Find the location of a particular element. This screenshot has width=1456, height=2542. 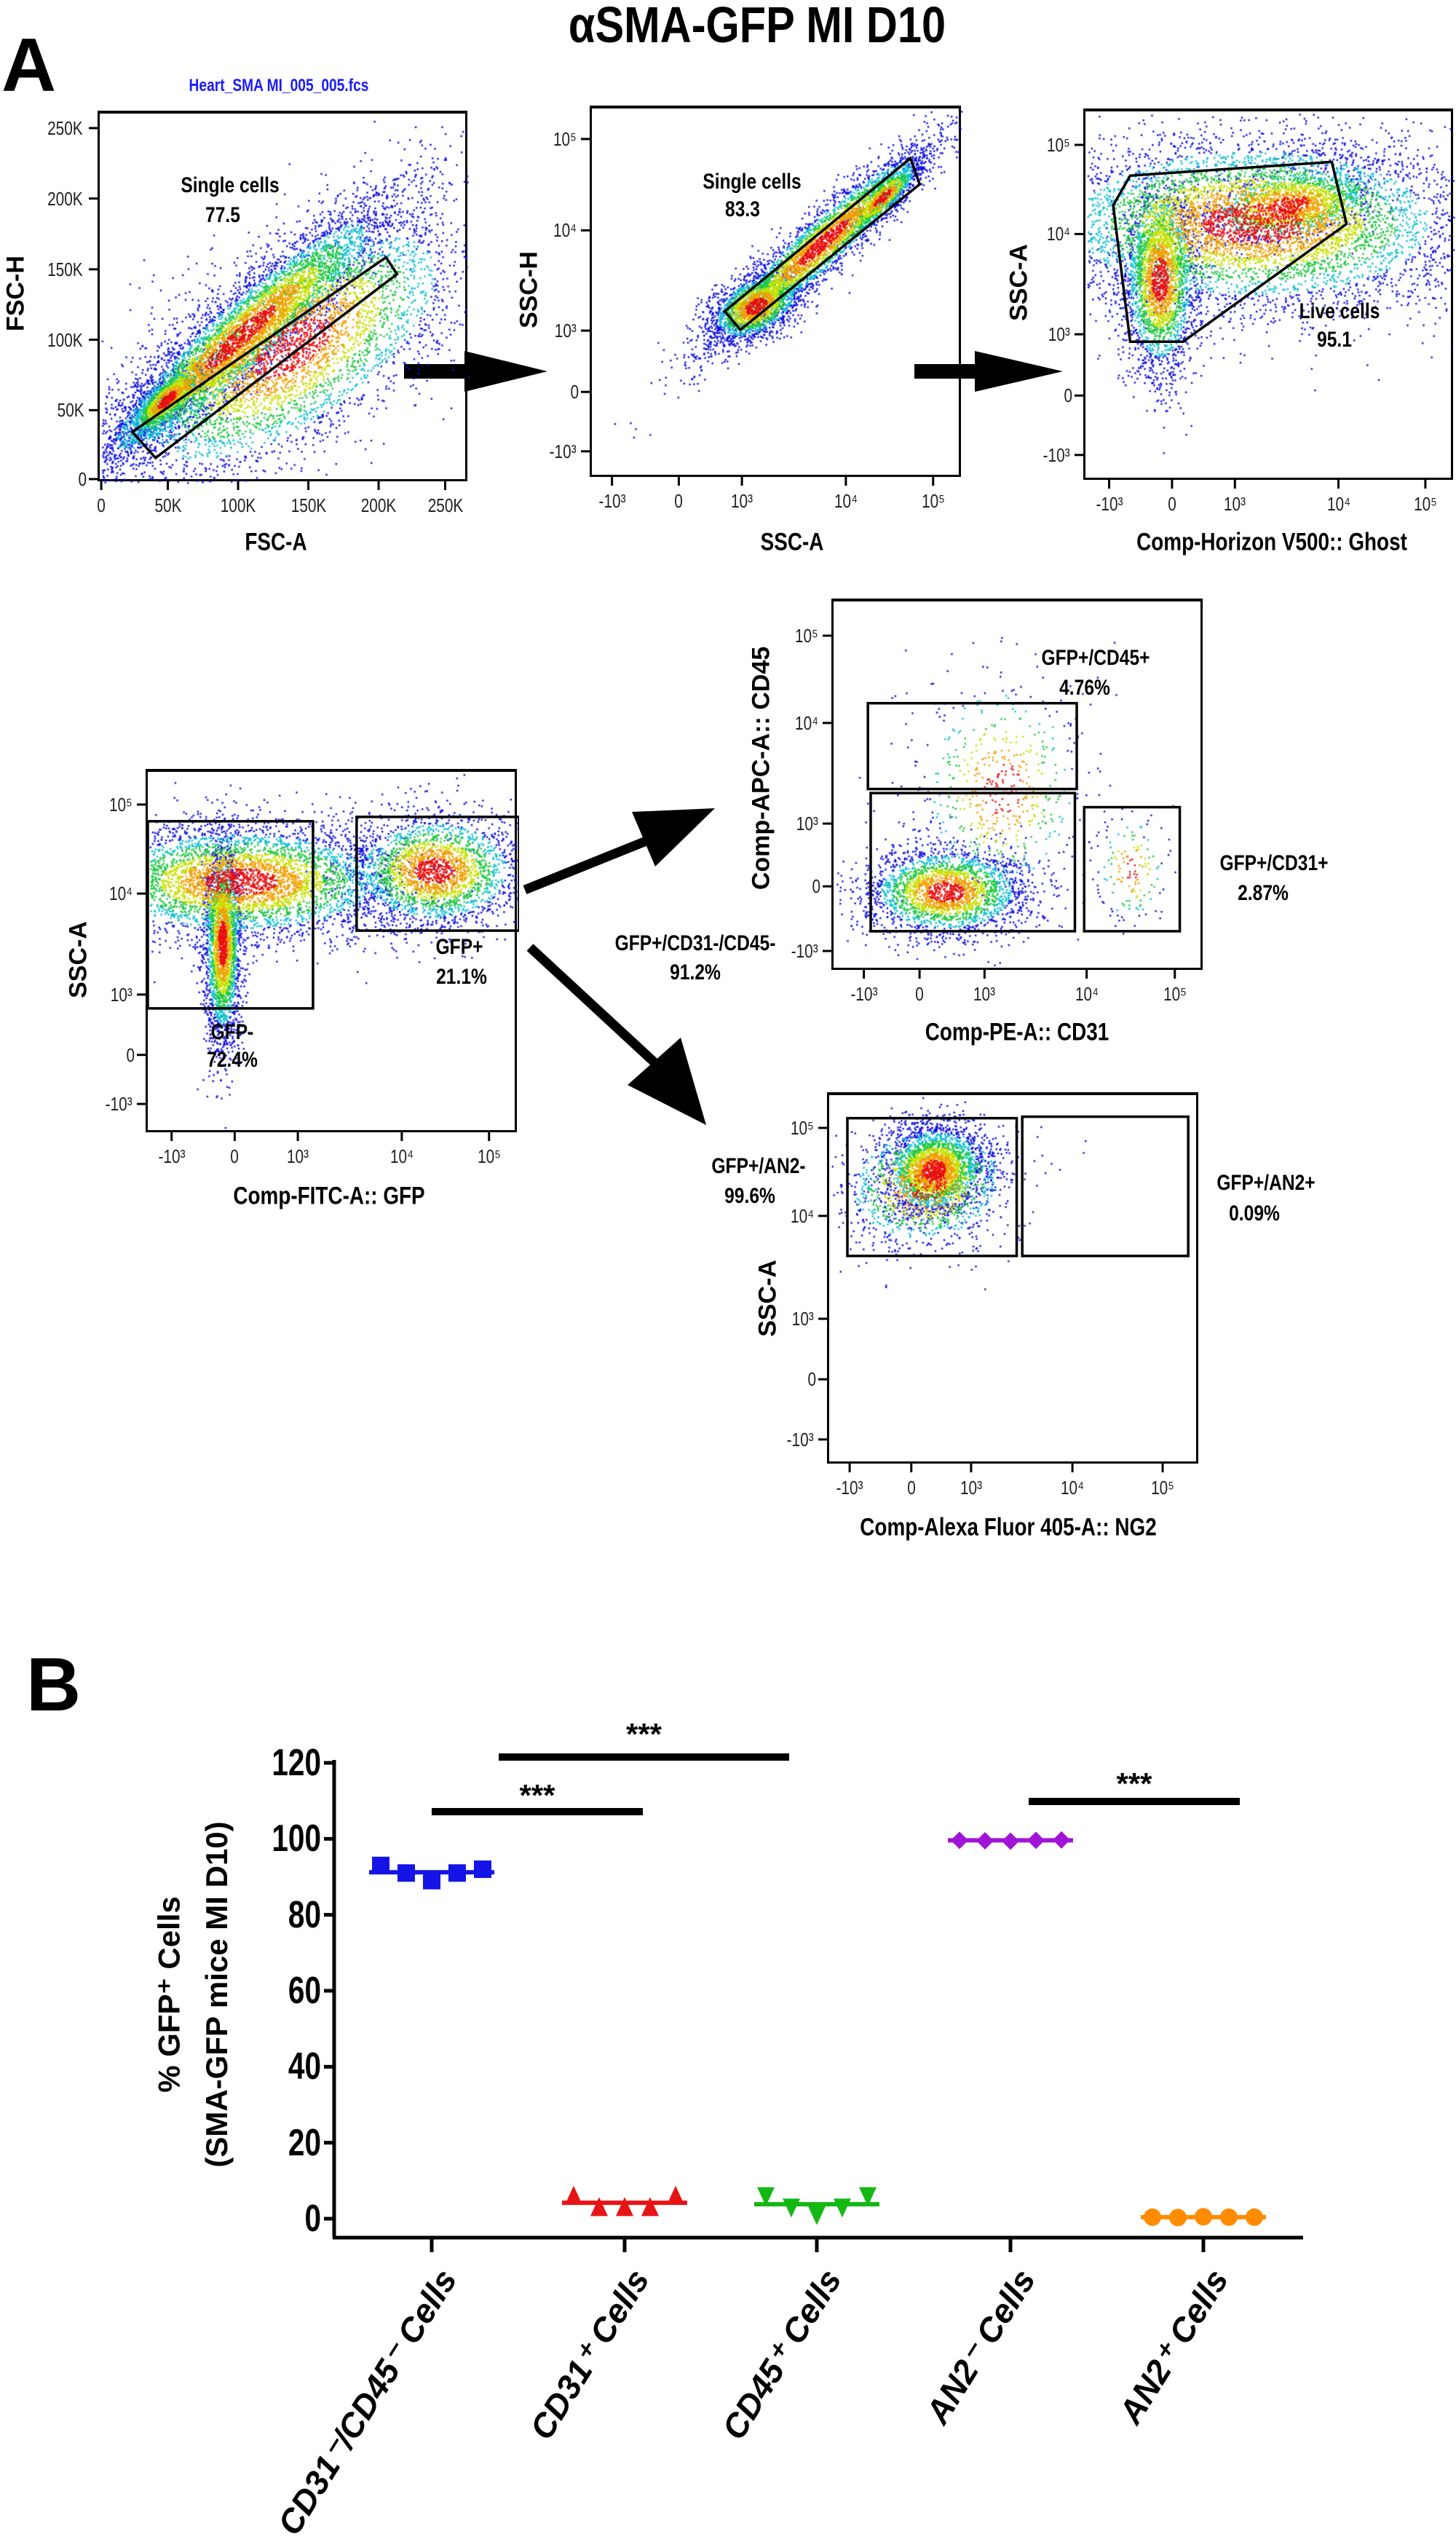

data-point-triangle-down is located at coordinates (791, 2208).